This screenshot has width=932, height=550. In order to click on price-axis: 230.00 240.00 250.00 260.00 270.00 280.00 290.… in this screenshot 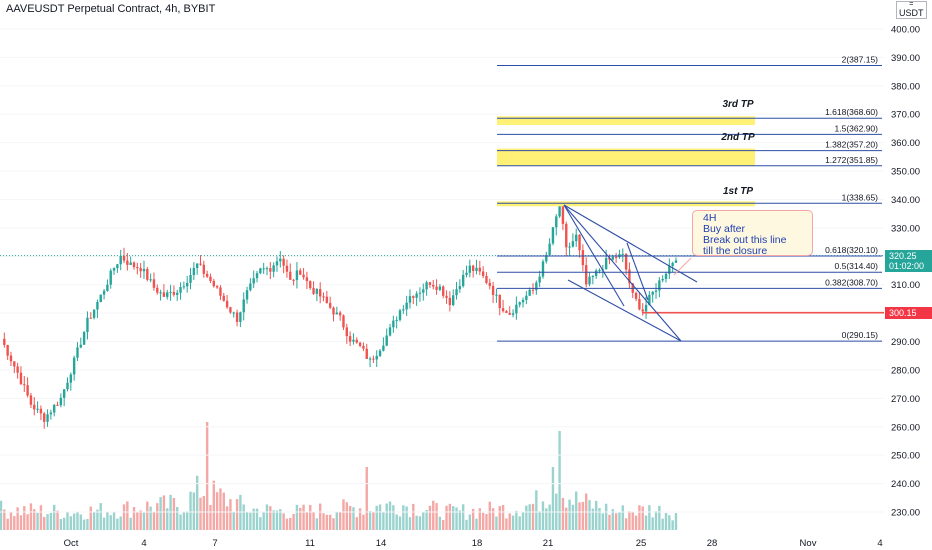, I will do `click(908, 275)`.